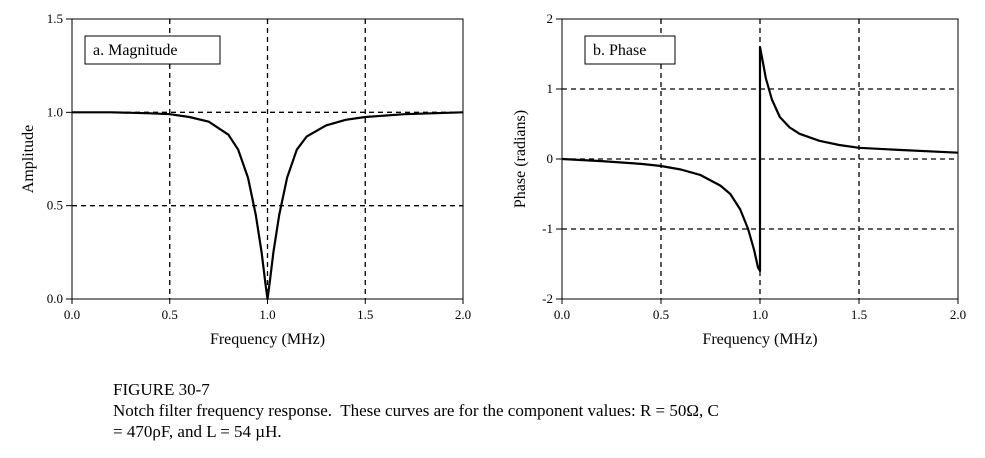 This screenshot has width=985, height=458. I want to click on y-tick-label: 0.5, so click(55, 205).